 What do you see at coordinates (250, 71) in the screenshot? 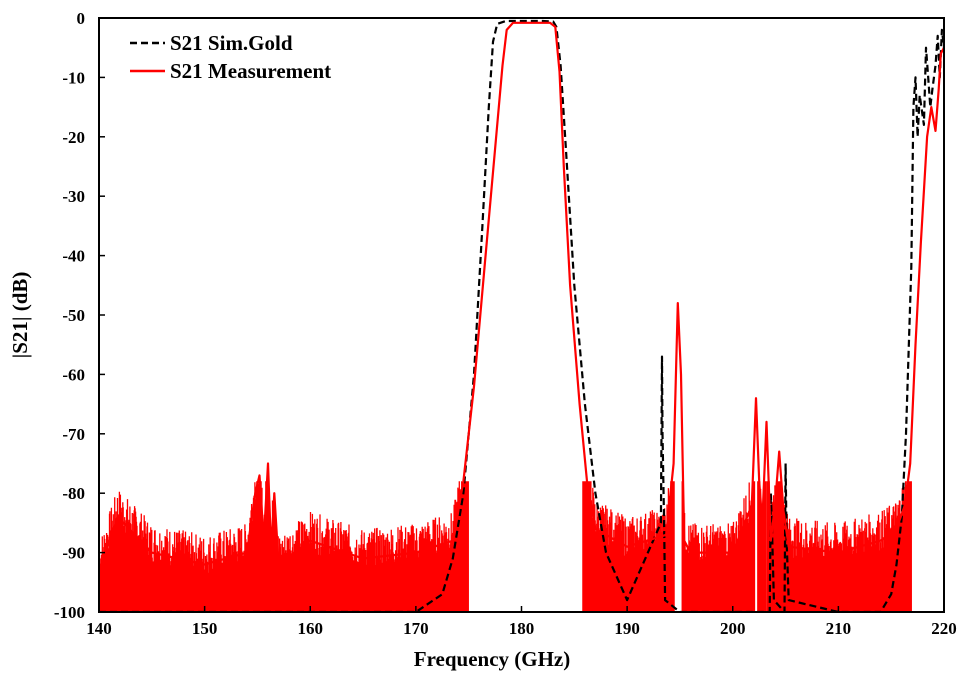
I see `legend-label-measurement: S21 Measurement` at bounding box center [250, 71].